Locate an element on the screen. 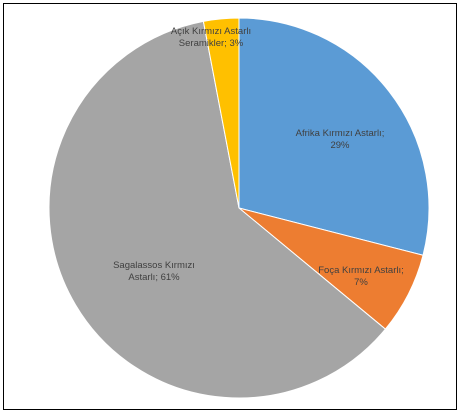  slice-label-line: 7% is located at coordinates (361, 282).